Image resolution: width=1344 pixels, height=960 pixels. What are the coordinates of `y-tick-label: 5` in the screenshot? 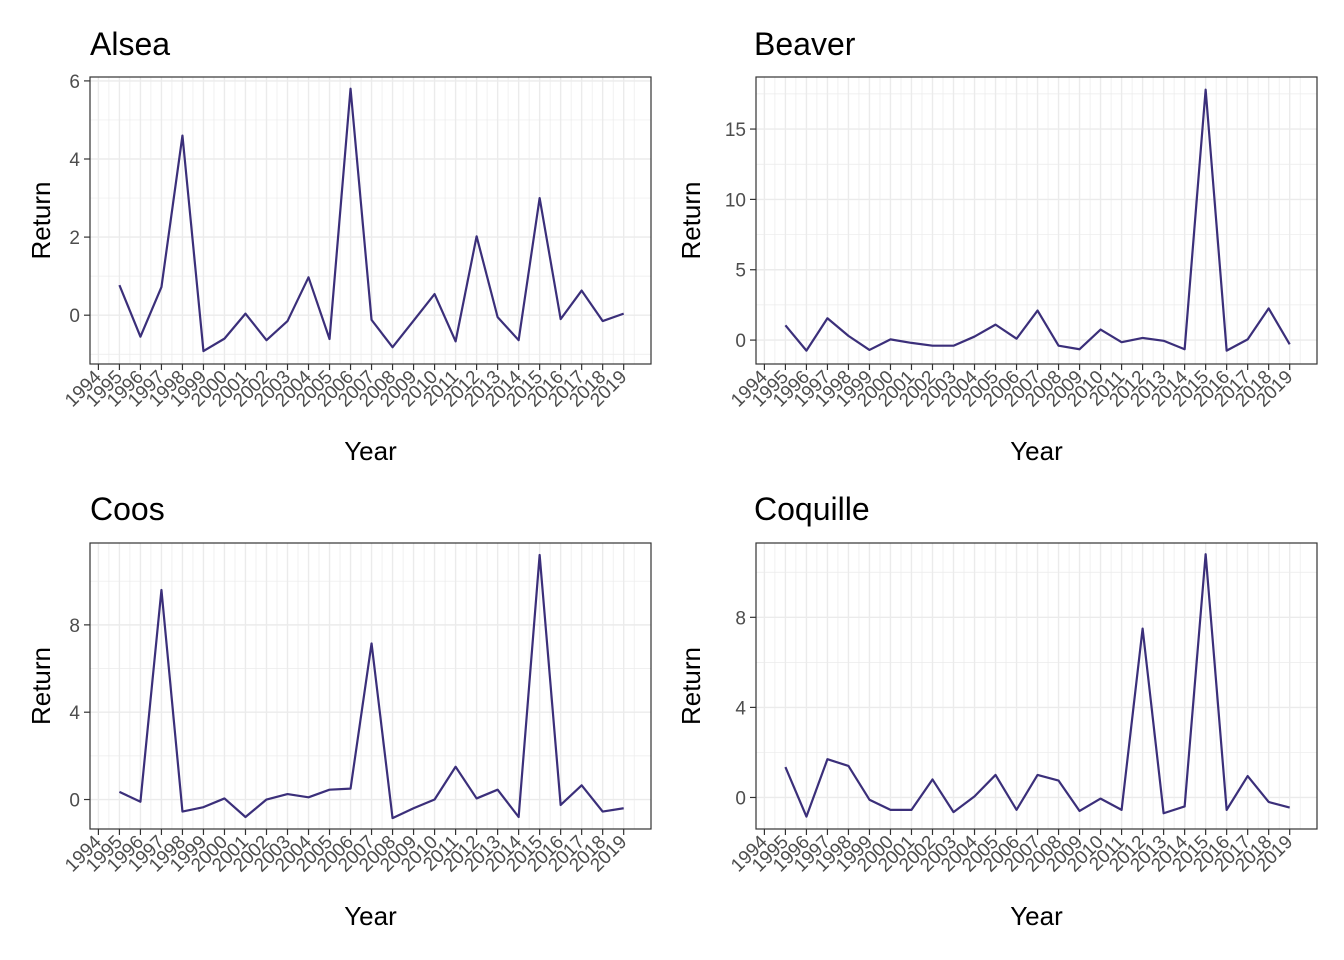 It's located at (740, 271).